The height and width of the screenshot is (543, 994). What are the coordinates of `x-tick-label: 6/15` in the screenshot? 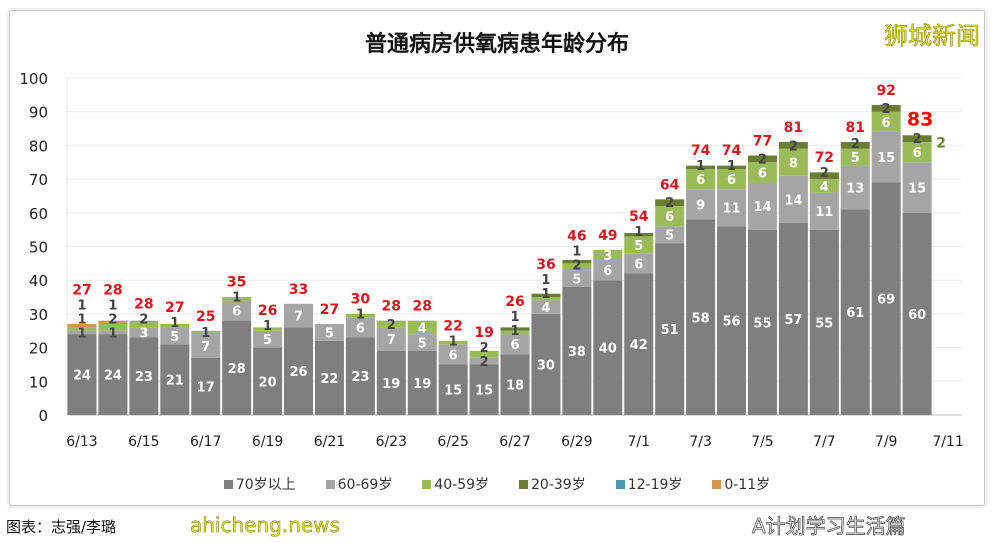 It's located at (143, 442).